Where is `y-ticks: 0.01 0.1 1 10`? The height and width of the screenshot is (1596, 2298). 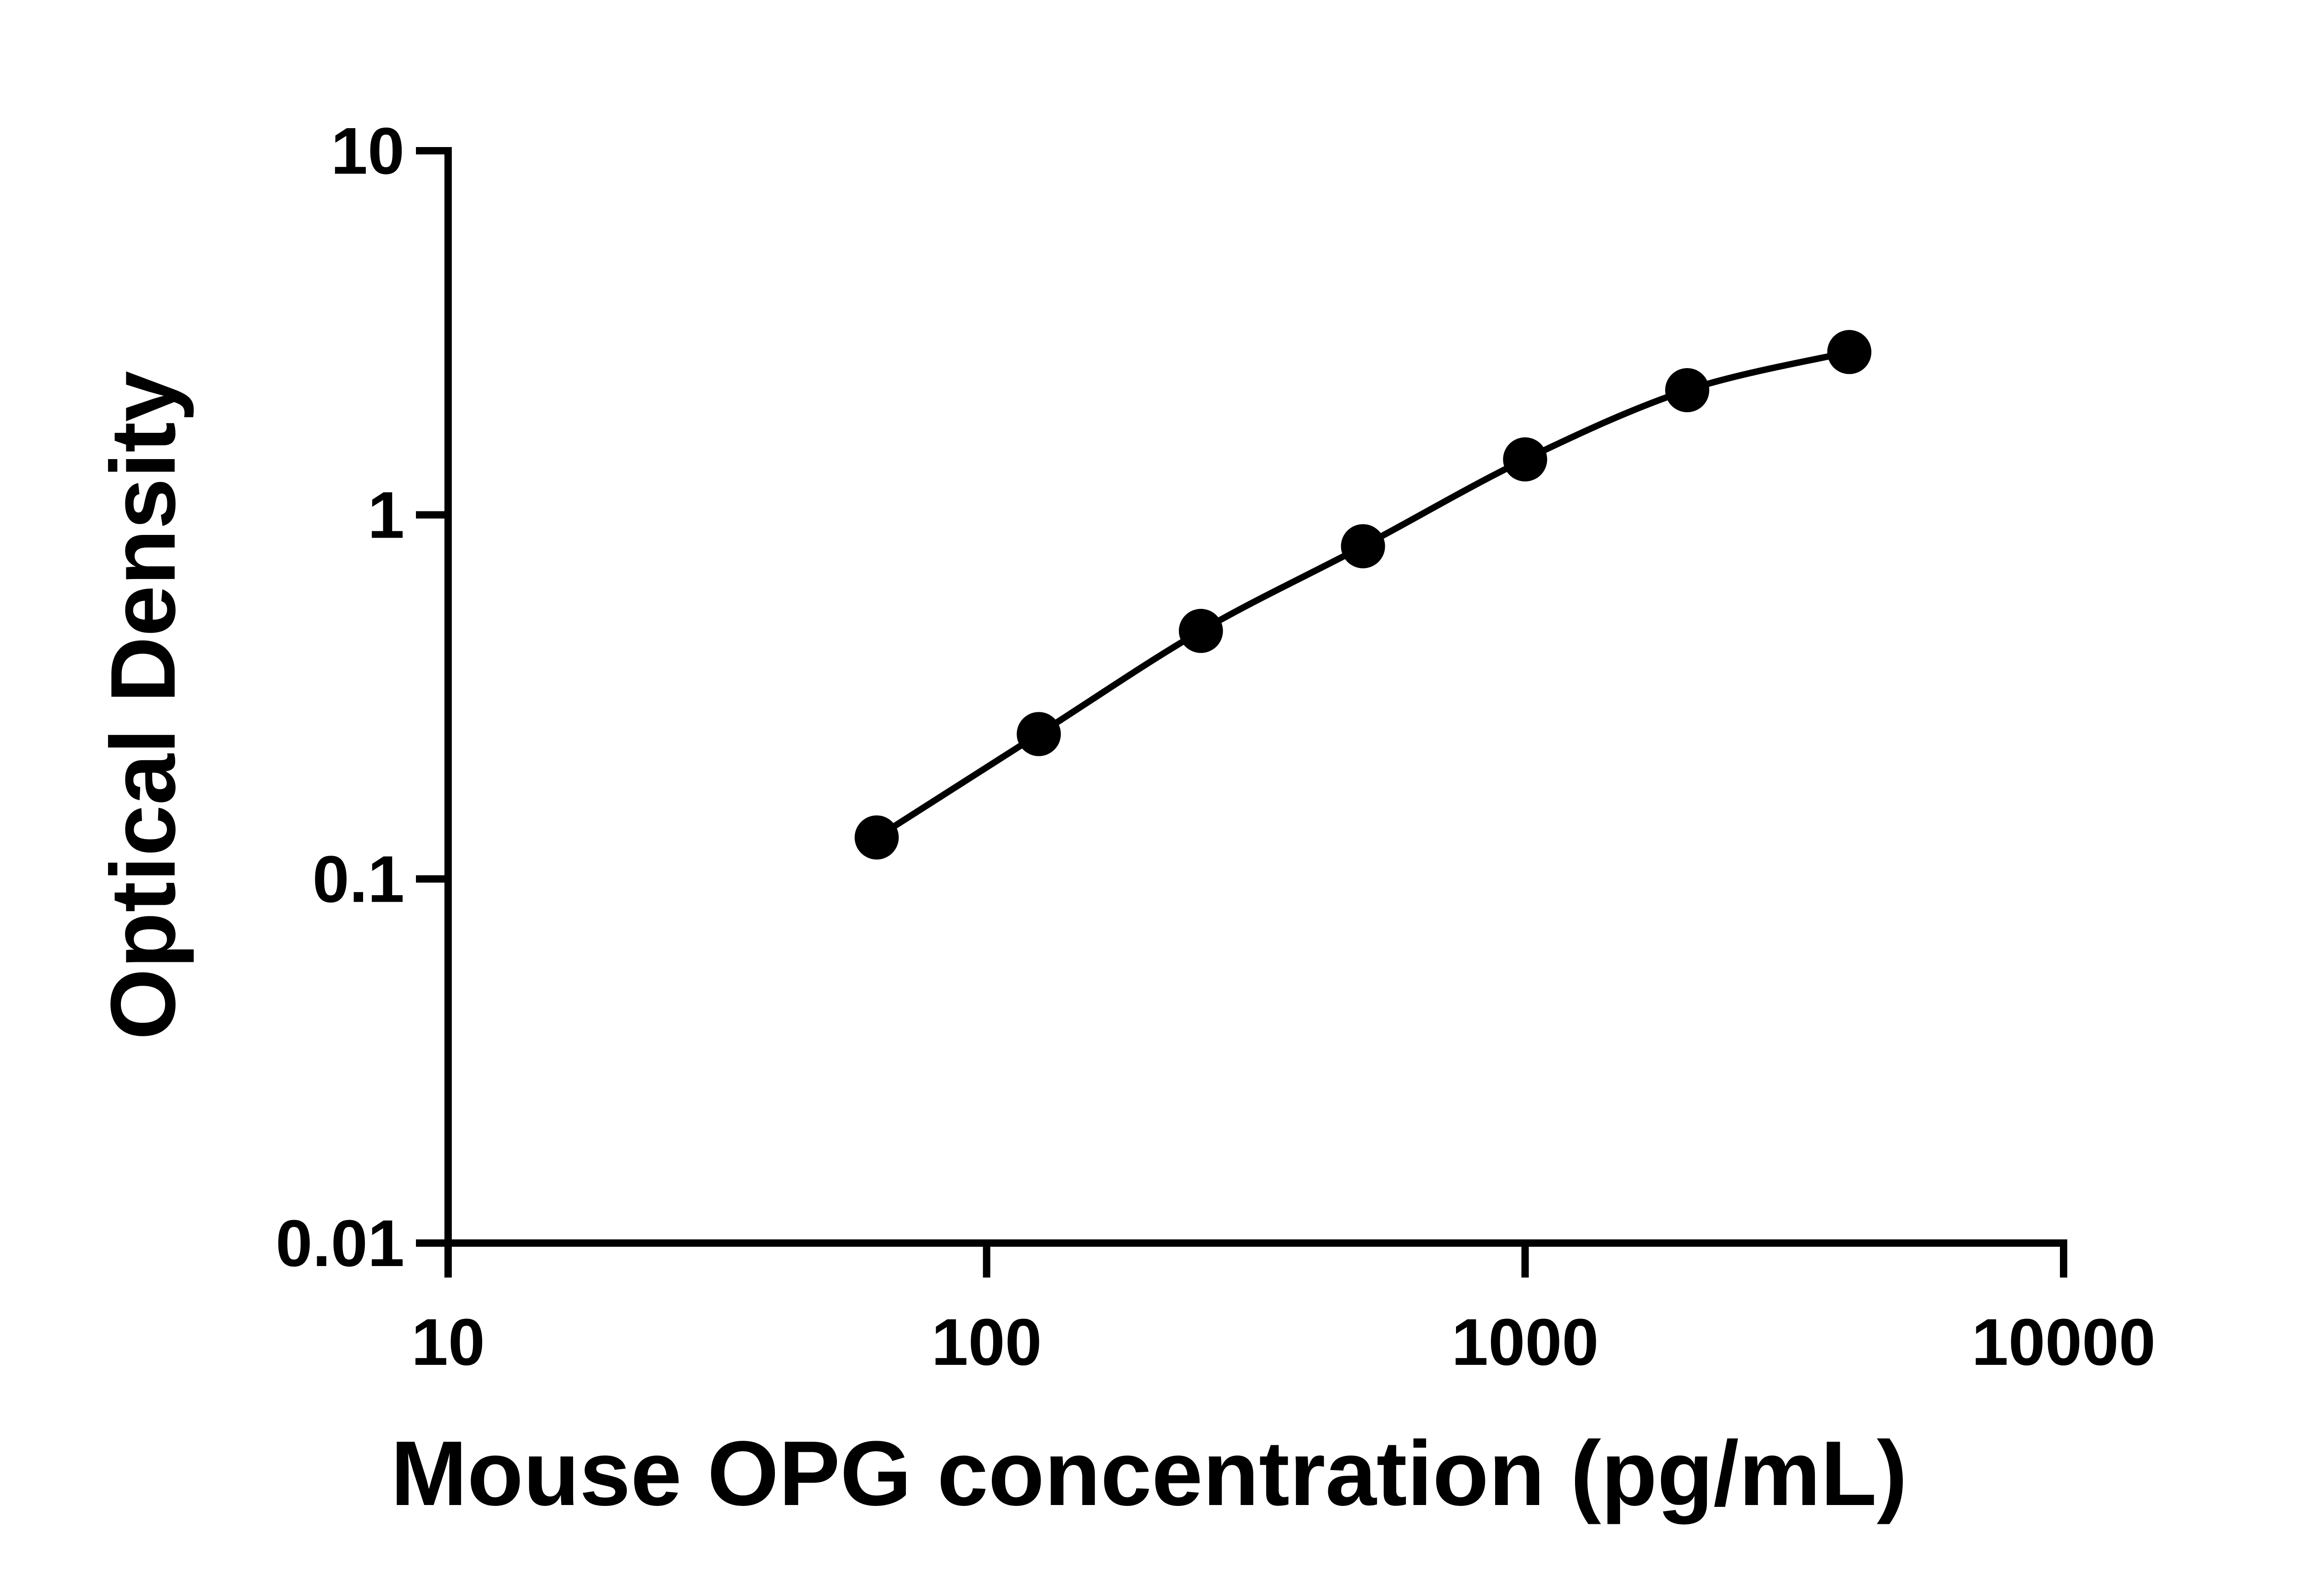
y-ticks: 0.01 0.1 1 10 is located at coordinates (362, 697).